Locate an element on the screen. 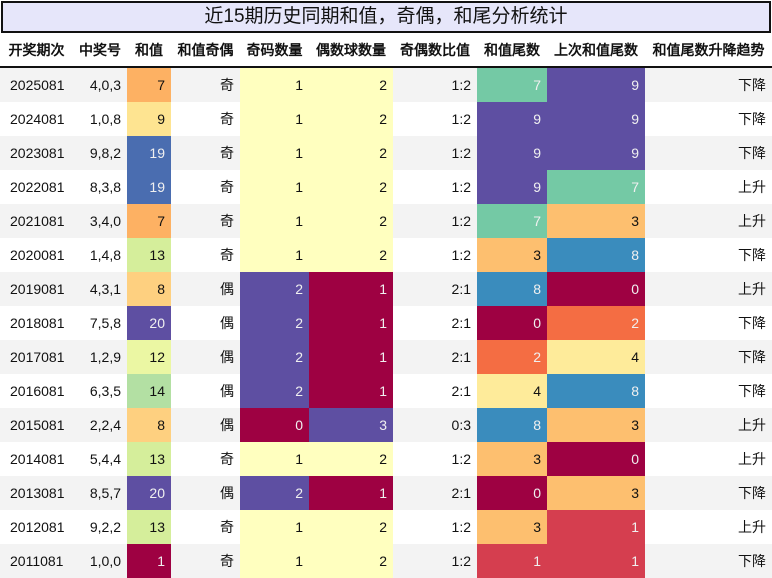 This screenshot has width=772, height=578. cell-prev-sum-tail: 9 is located at coordinates (596, 119).